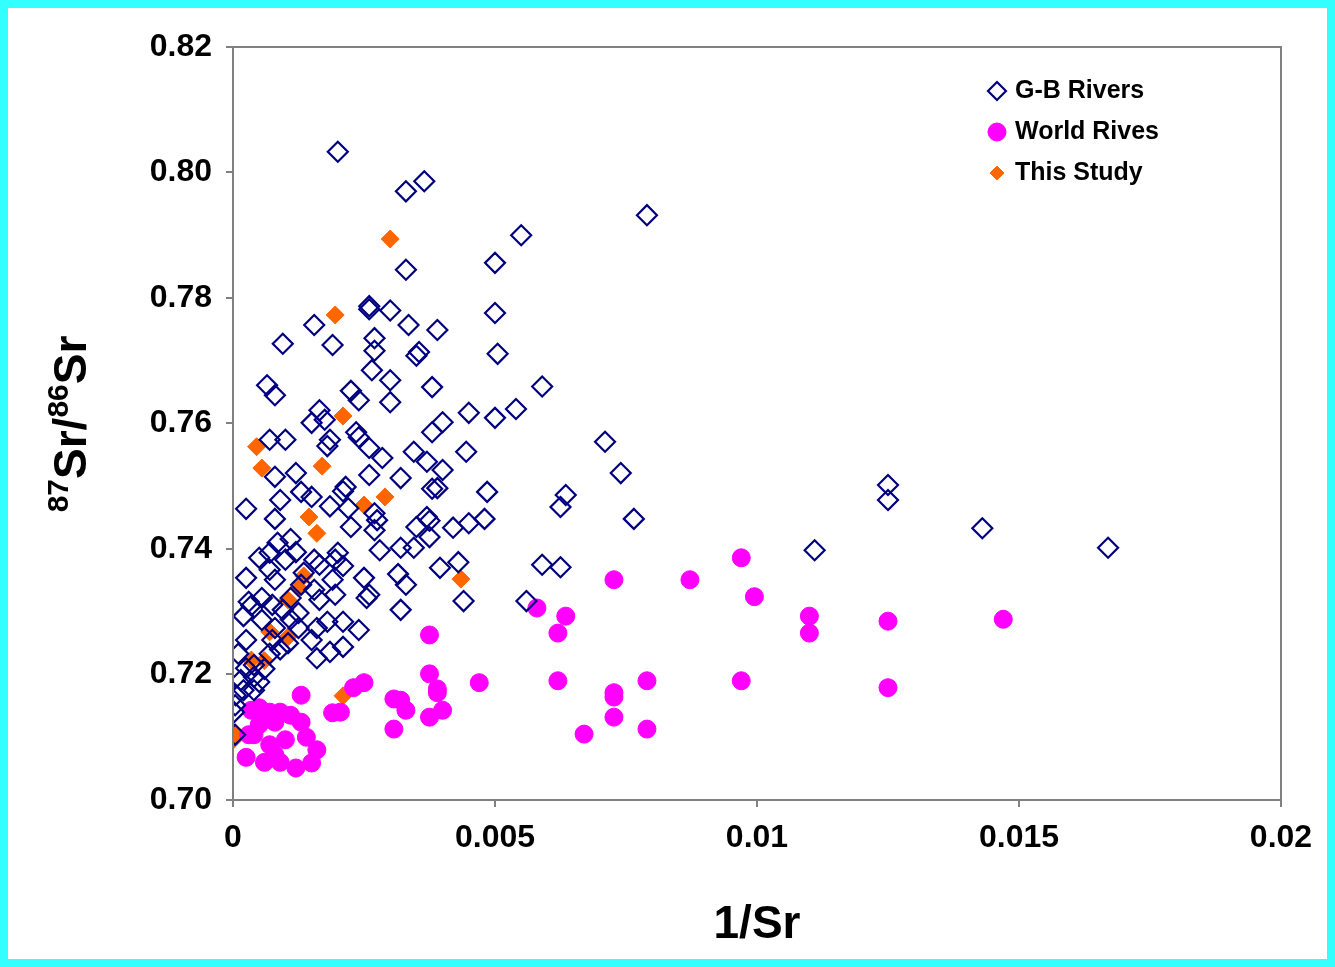  What do you see at coordinates (180, 672) in the screenshot?
I see `y-tick-label: 0.72` at bounding box center [180, 672].